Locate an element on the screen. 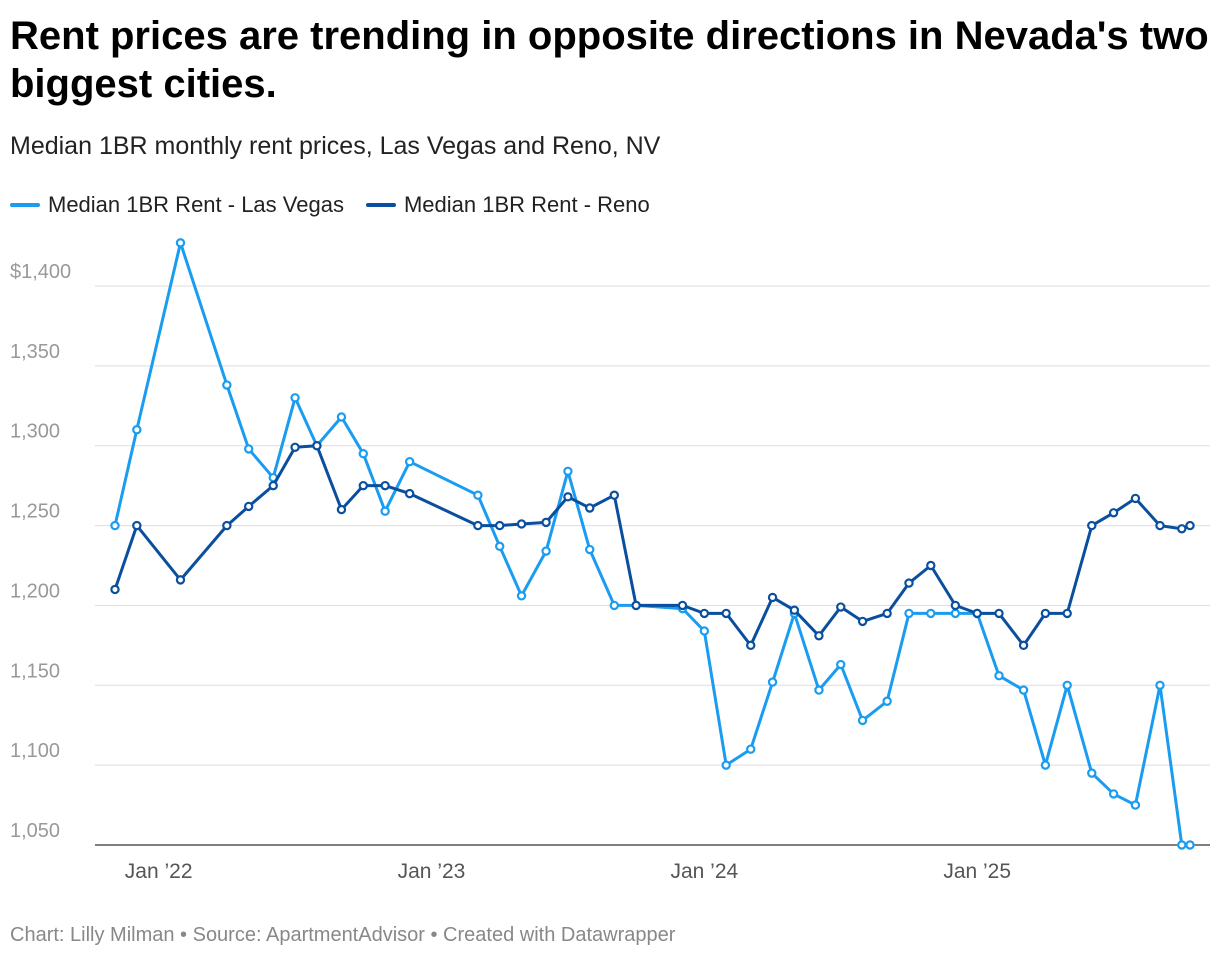 The image size is (1220, 960). y-tick-label: 1,200 is located at coordinates (35, 591).